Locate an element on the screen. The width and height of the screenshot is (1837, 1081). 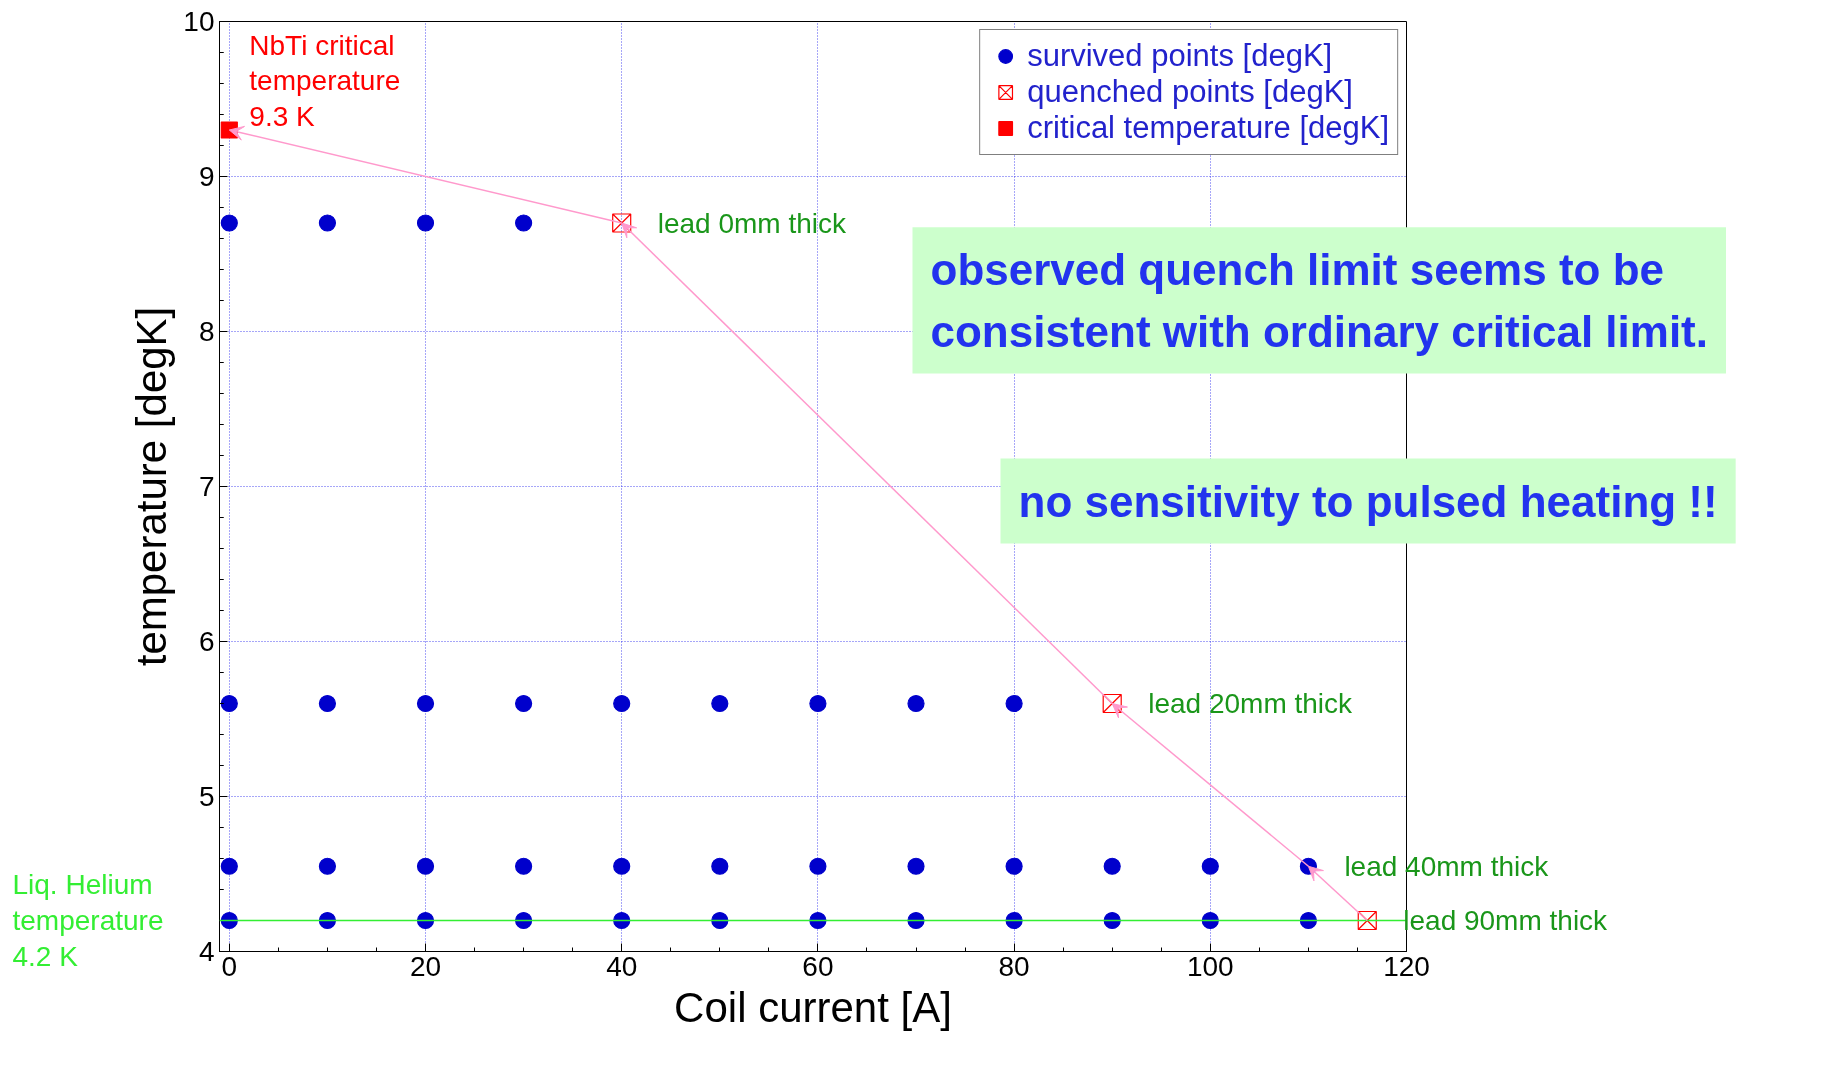
x-axis-title: Coil current [A] is located at coordinates (813, 1007).